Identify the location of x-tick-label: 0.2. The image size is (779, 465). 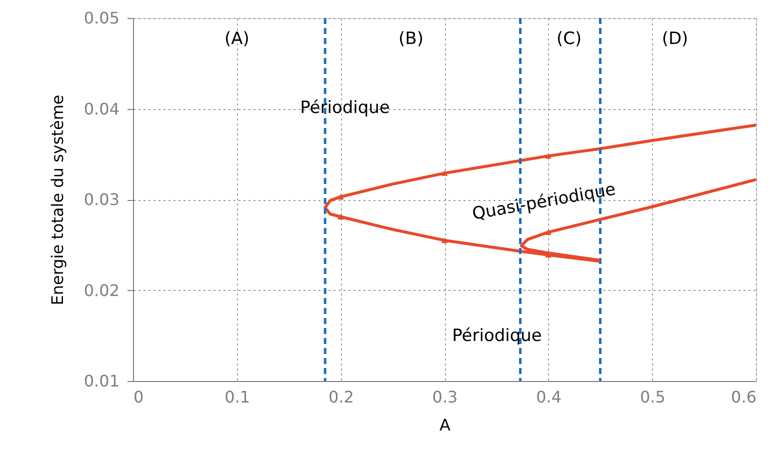
(341, 397).